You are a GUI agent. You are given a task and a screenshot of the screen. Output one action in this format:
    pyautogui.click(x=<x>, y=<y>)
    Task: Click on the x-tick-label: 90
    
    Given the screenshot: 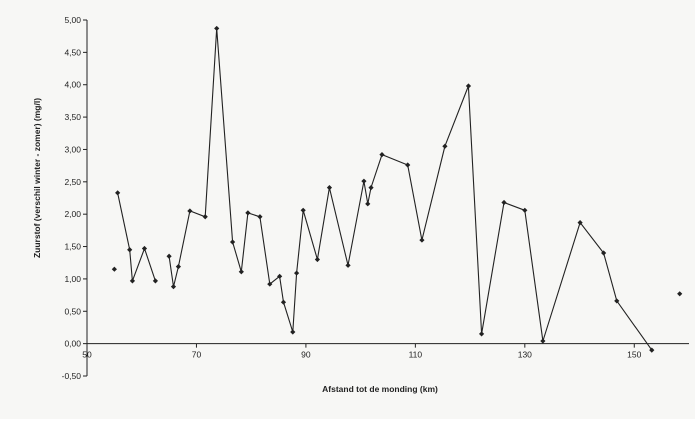 What is the action you would take?
    pyautogui.click(x=306, y=355)
    